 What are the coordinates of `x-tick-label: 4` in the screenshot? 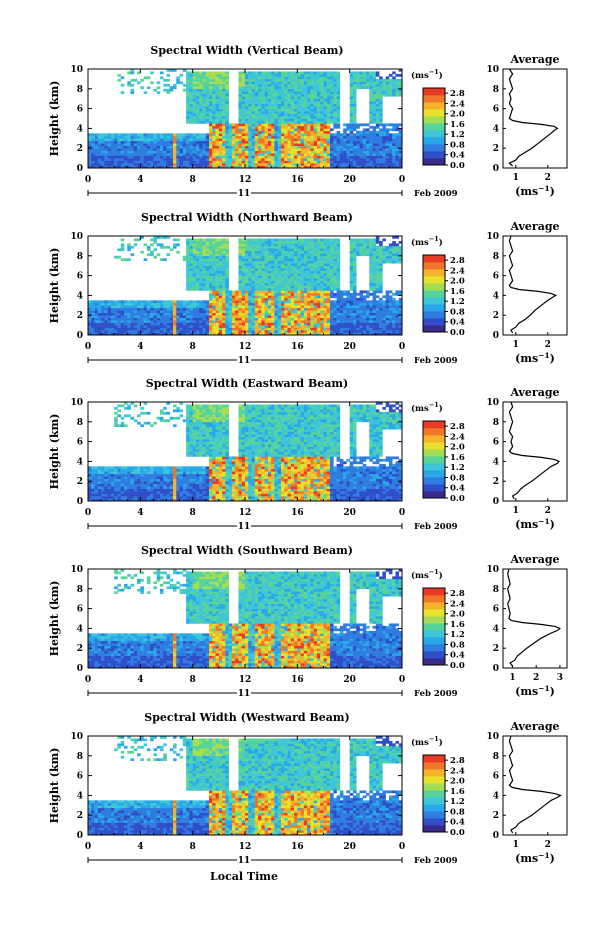 It's located at (140, 680).